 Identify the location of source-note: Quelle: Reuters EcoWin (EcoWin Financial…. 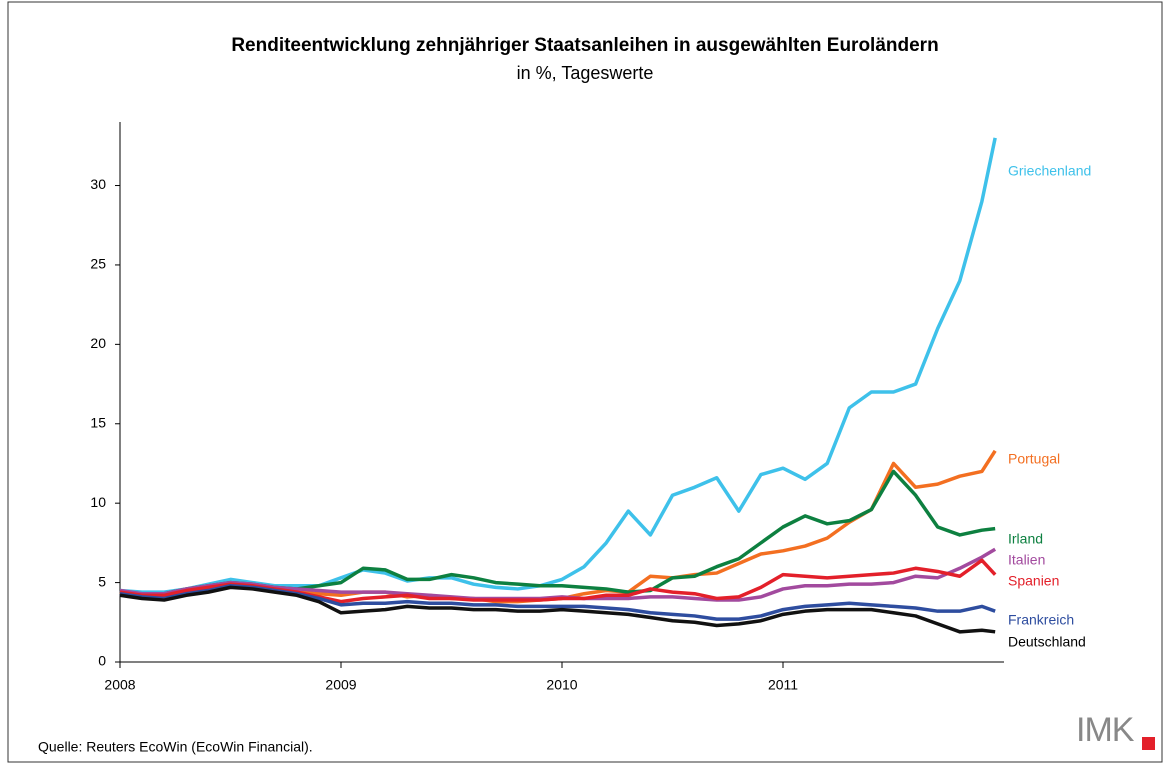
(175, 747).